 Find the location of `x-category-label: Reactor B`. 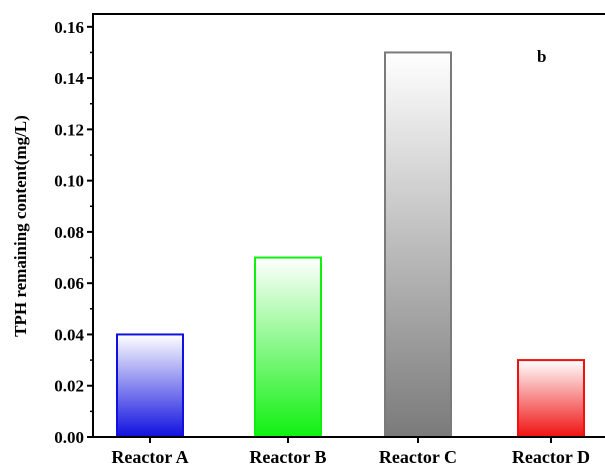

x-category-label: Reactor B is located at coordinates (287, 457).